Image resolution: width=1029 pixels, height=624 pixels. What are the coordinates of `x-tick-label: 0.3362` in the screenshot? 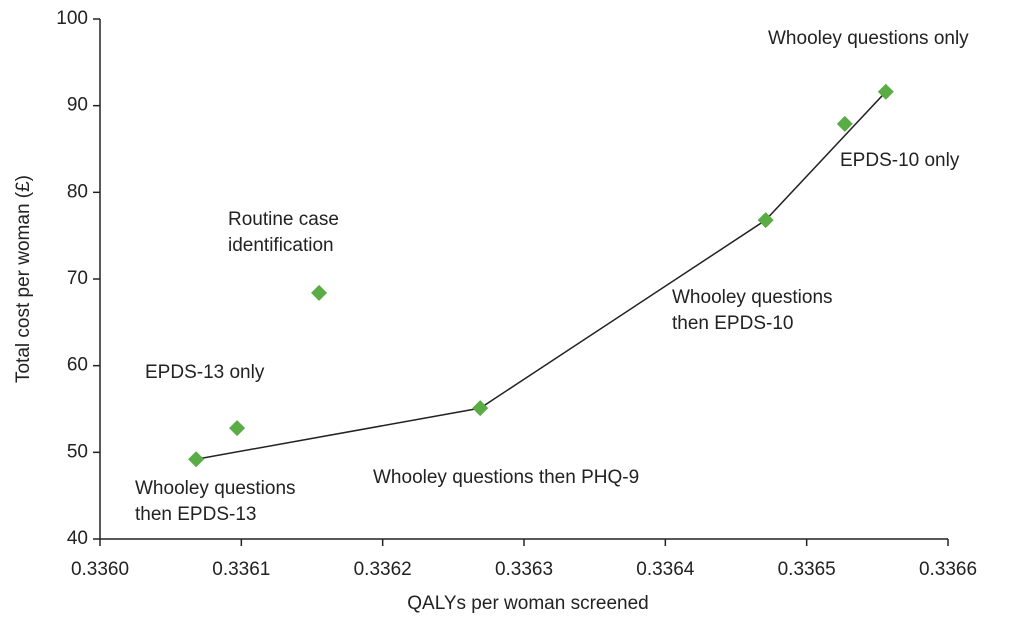 It's located at (383, 569).